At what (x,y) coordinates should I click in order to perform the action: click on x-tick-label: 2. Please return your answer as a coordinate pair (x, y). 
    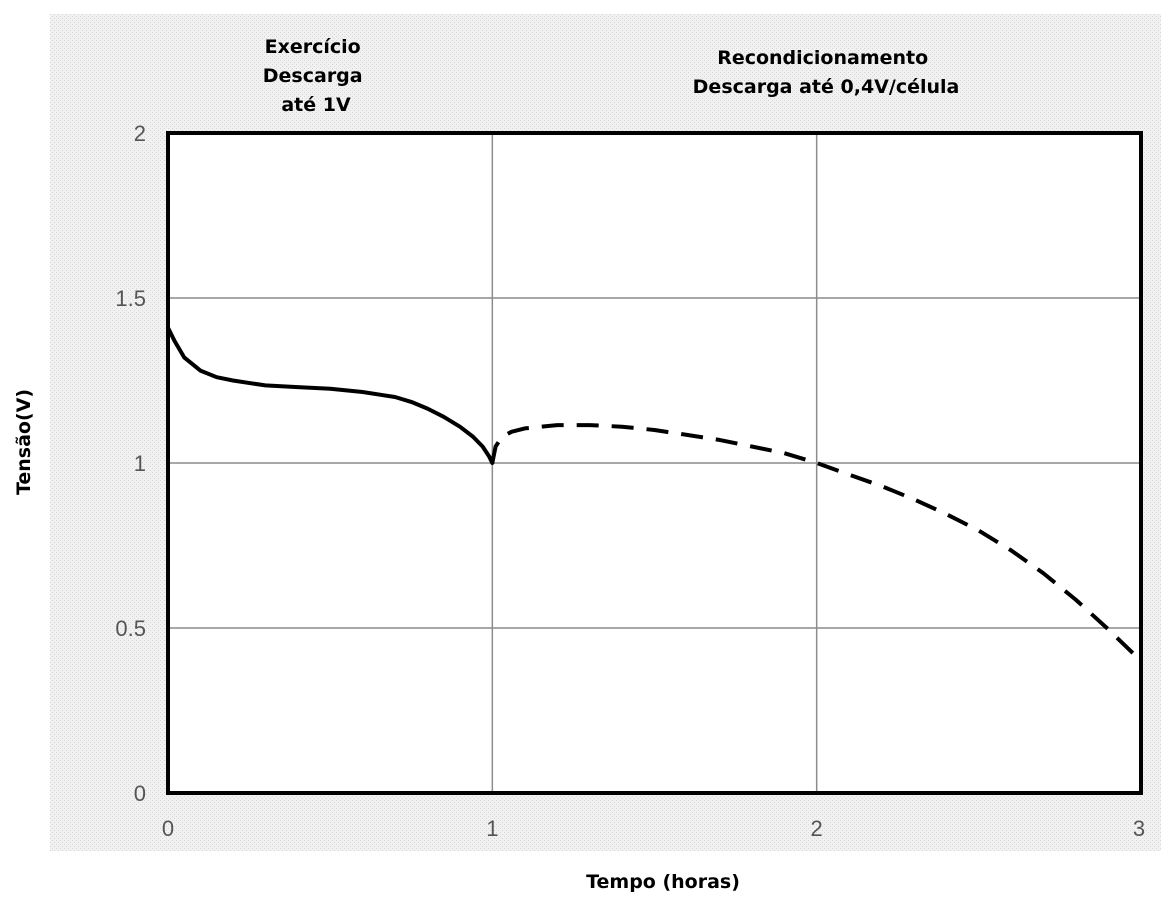
    Looking at the image, I should click on (817, 828).